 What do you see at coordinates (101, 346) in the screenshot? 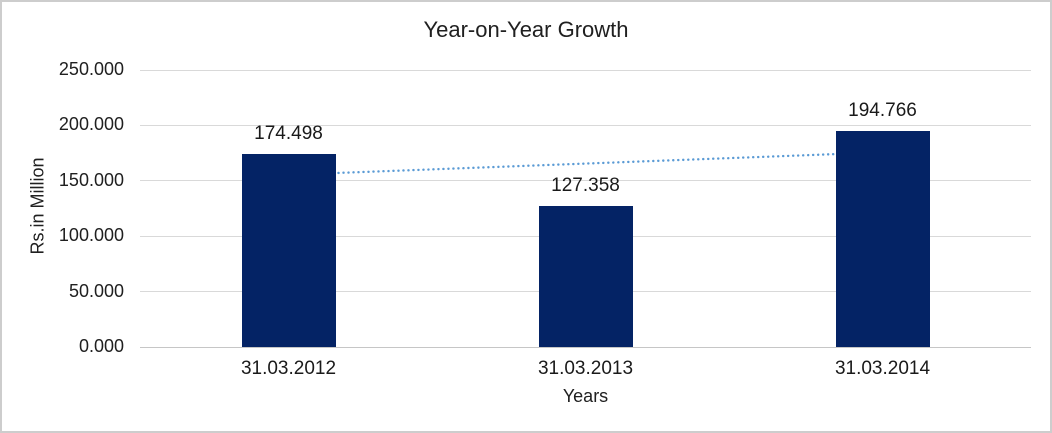
I see `y-tick-label: 0.000` at bounding box center [101, 346].